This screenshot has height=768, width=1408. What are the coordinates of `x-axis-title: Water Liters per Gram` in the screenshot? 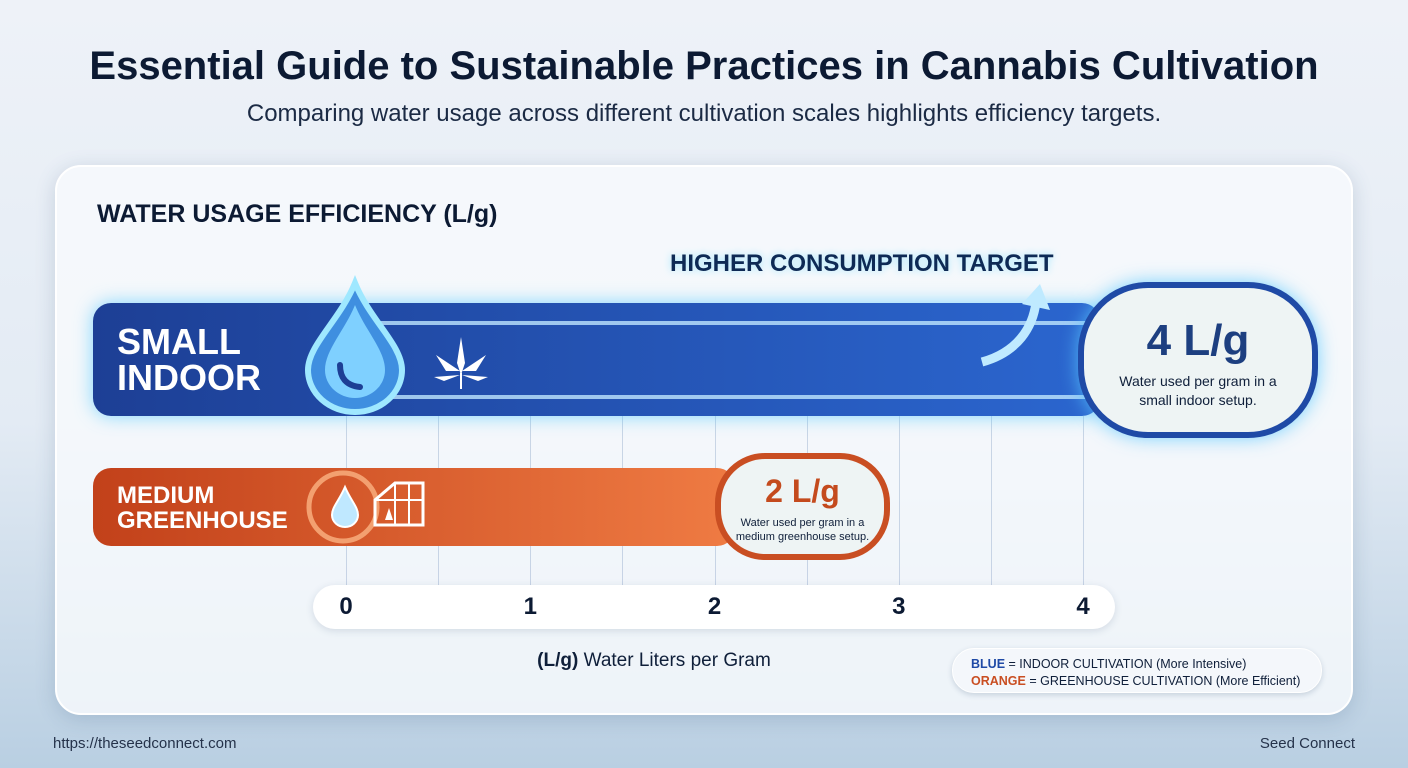 It's located at (677, 660).